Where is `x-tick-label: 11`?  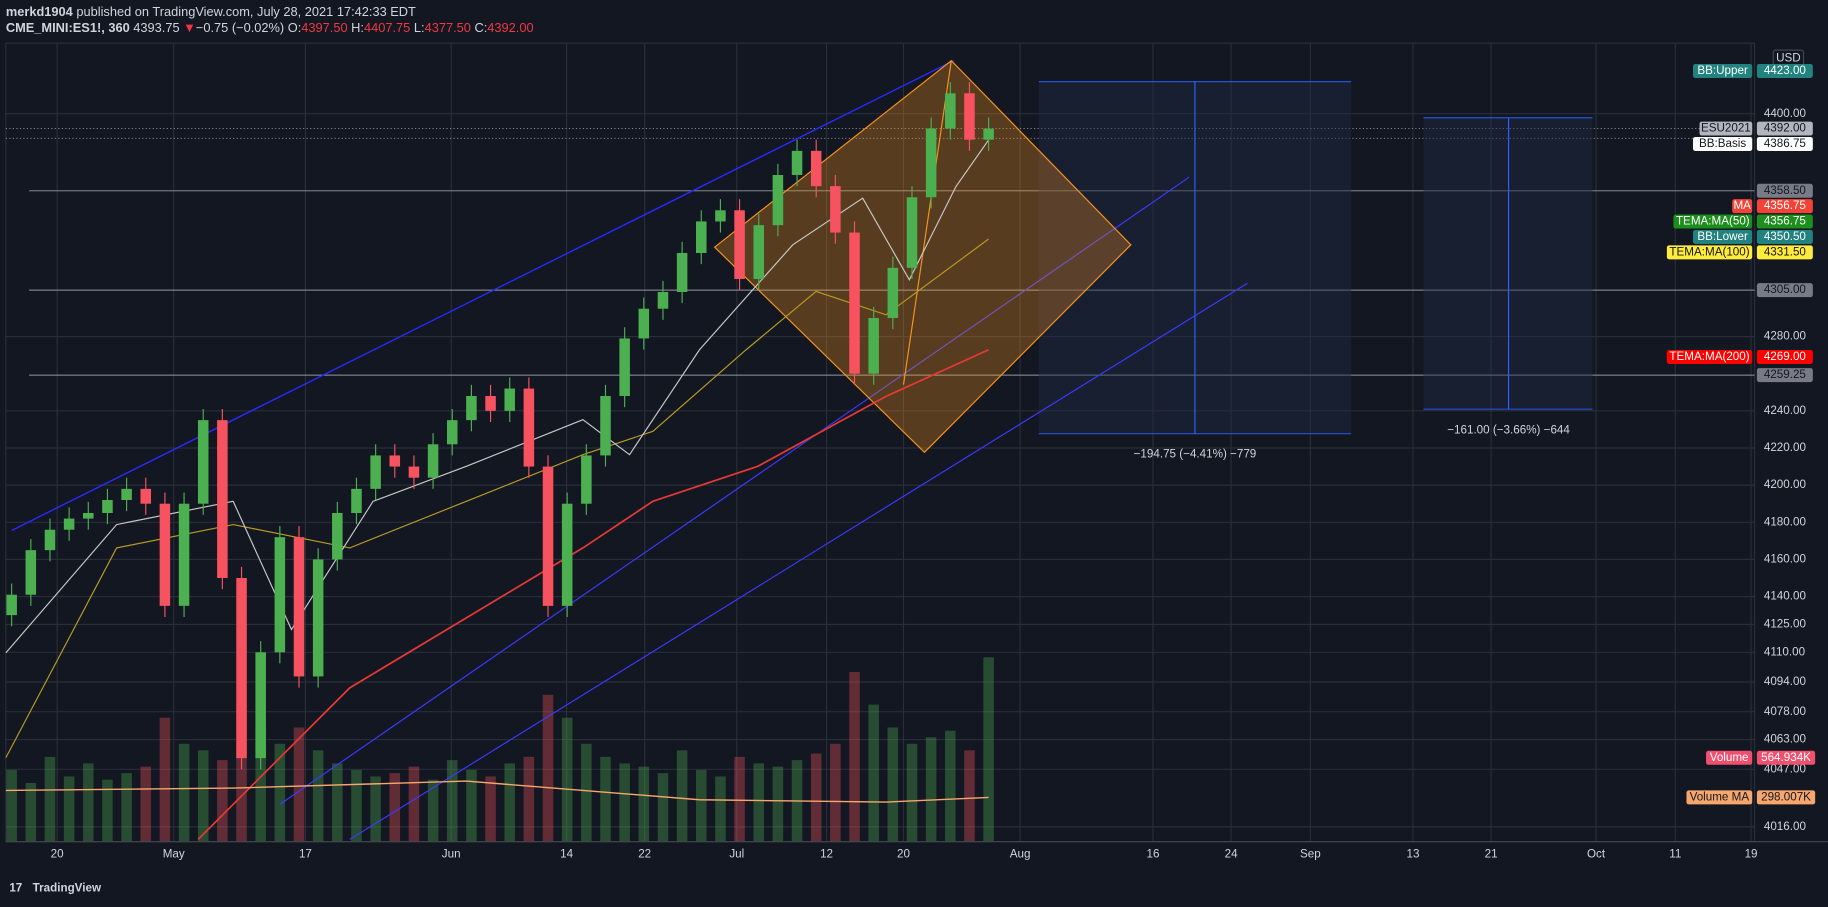 x-tick-label: 11 is located at coordinates (1675, 854).